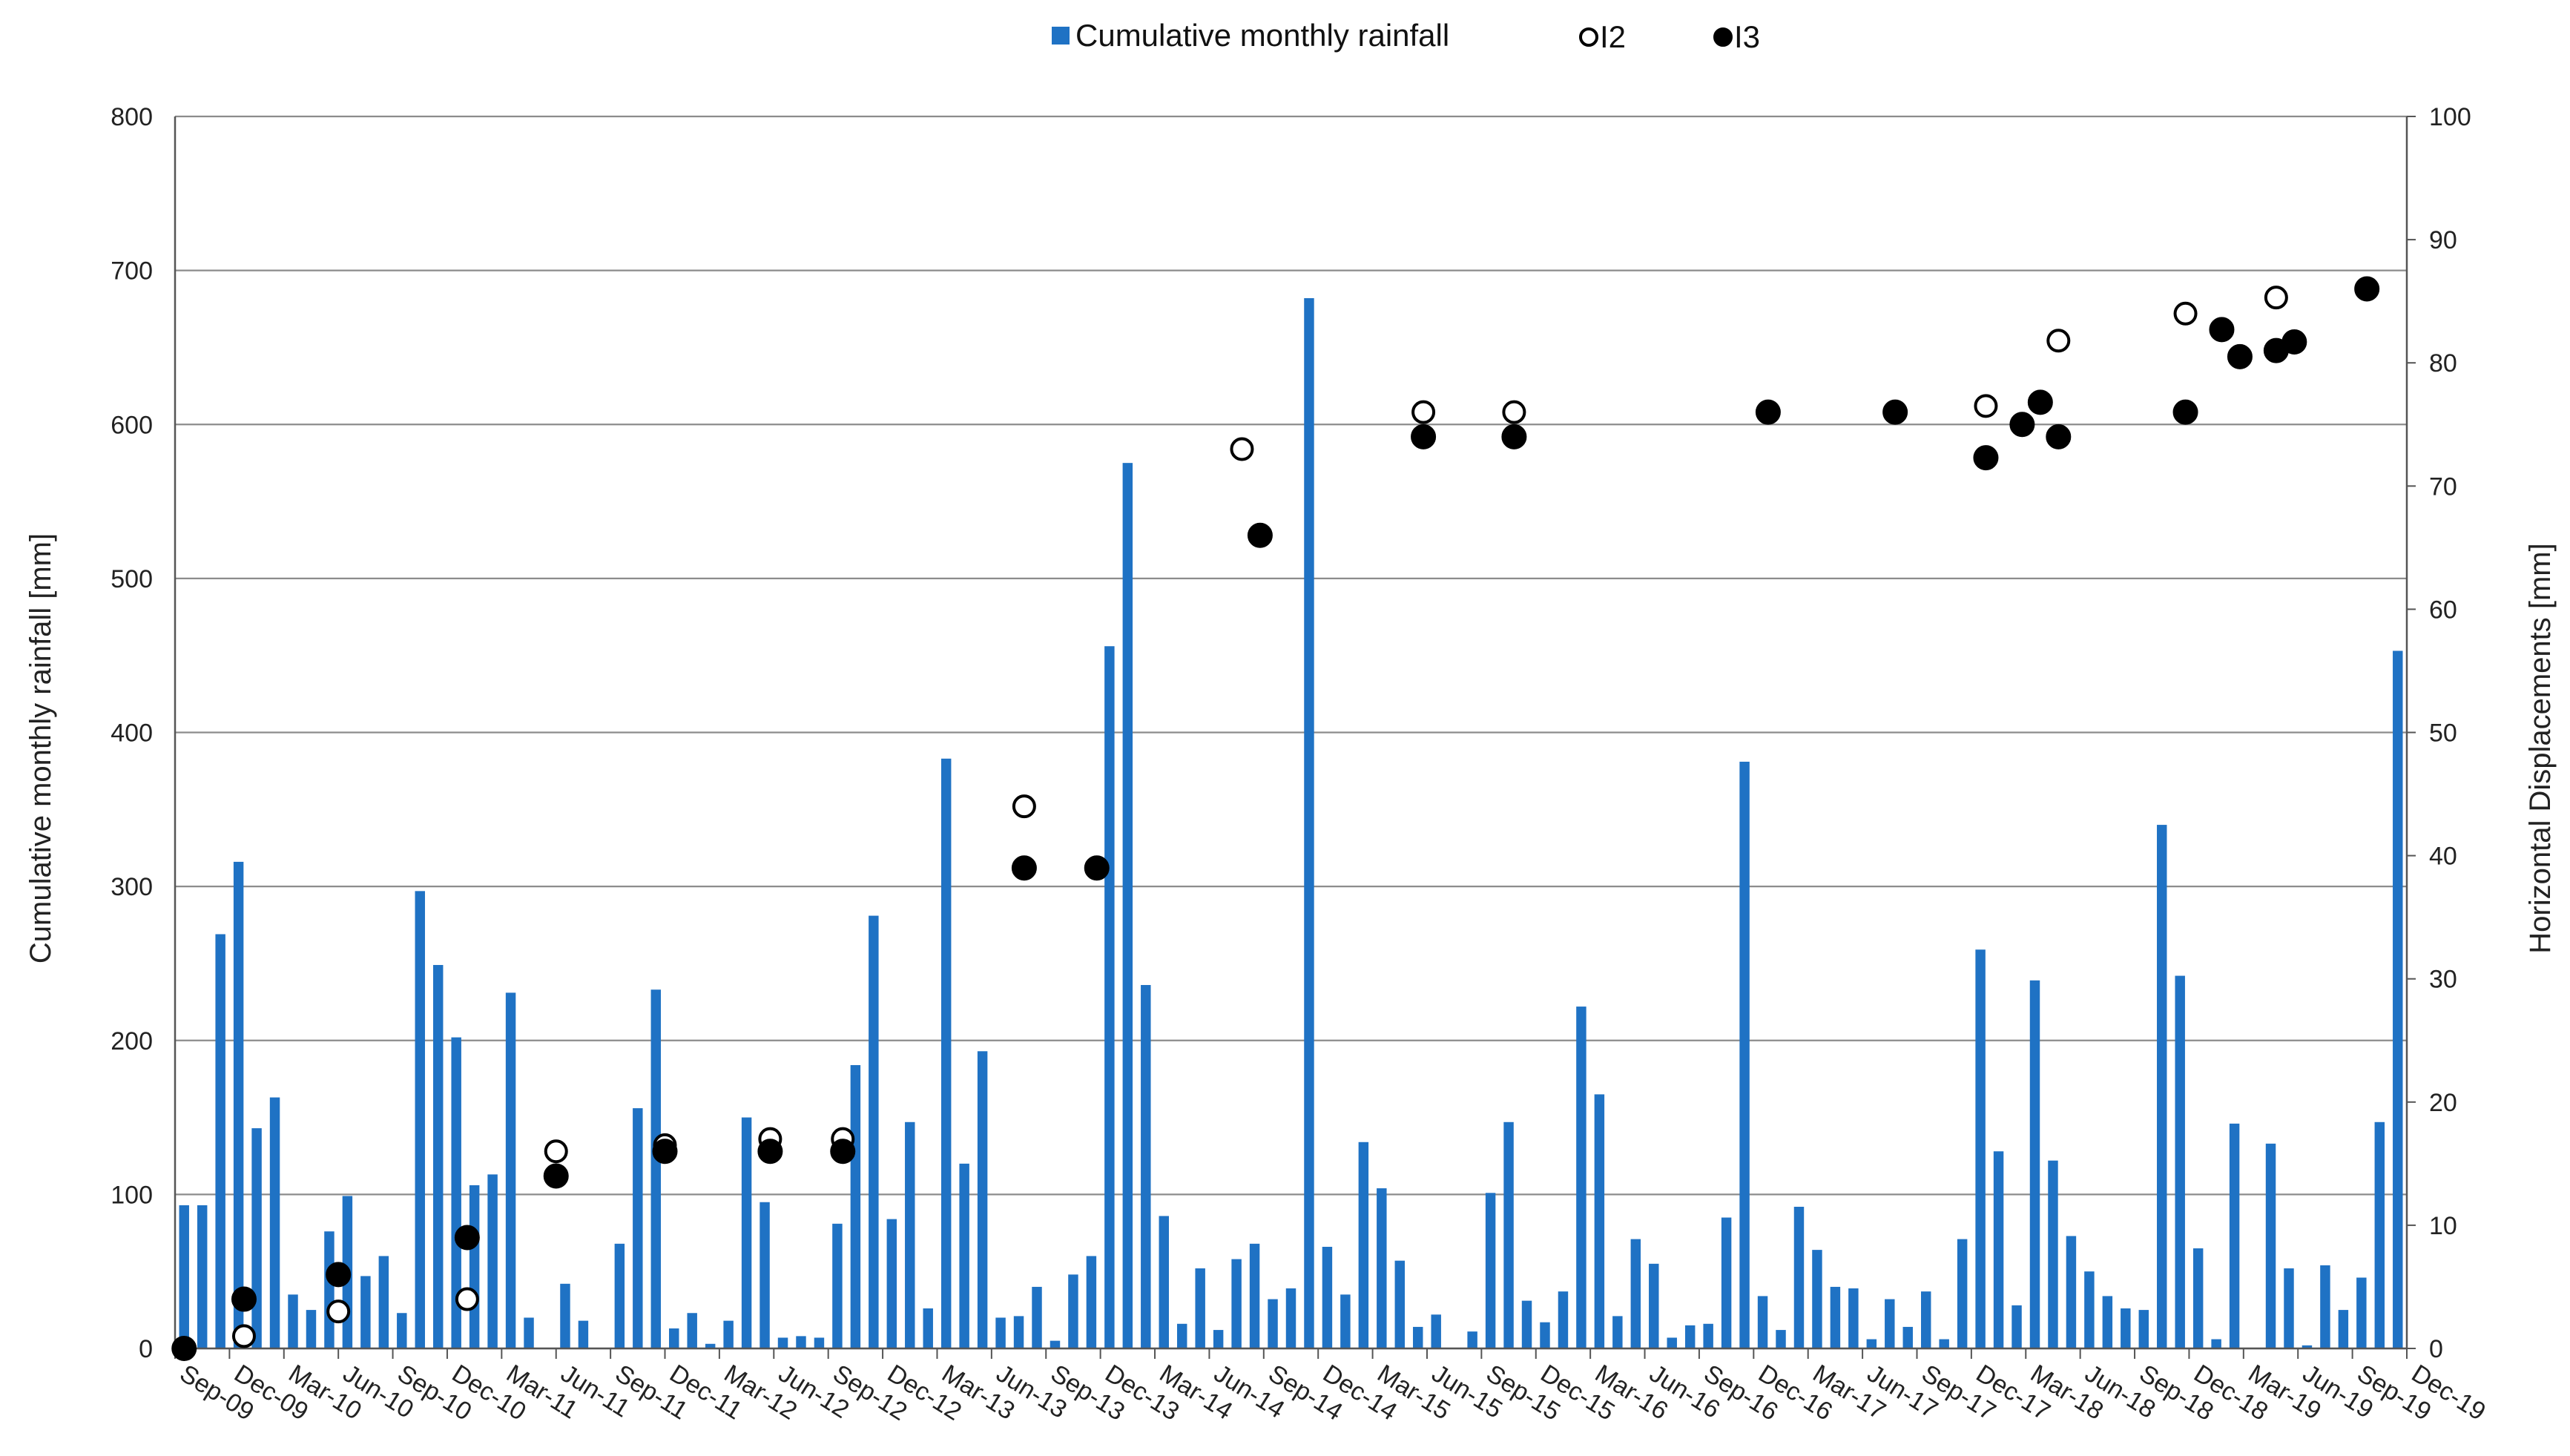 The image size is (2570, 1456). Describe the element at coordinates (1061, 36) in the screenshot. I see `legend-swatch-rainfall` at that location.